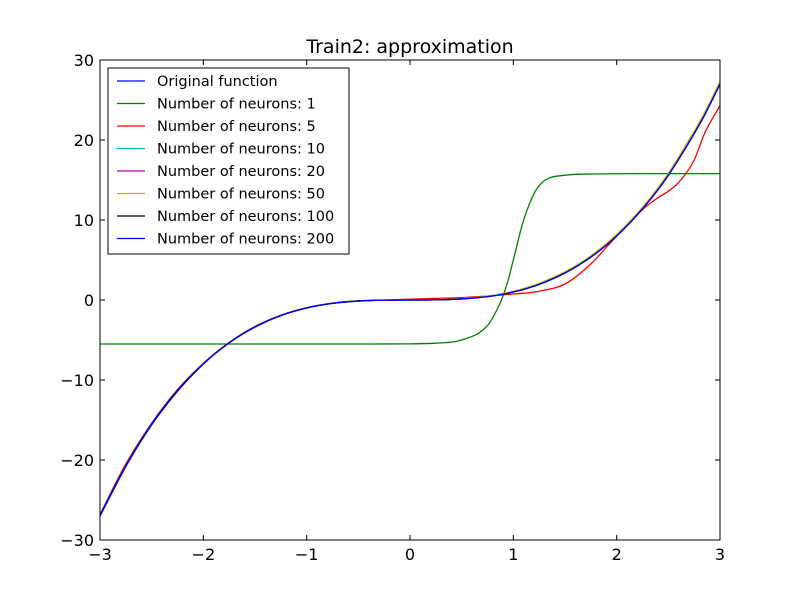 This screenshot has height=600, width=800. What do you see at coordinates (84, 140) in the screenshot?
I see `y-tick-label-5: 20` at bounding box center [84, 140].